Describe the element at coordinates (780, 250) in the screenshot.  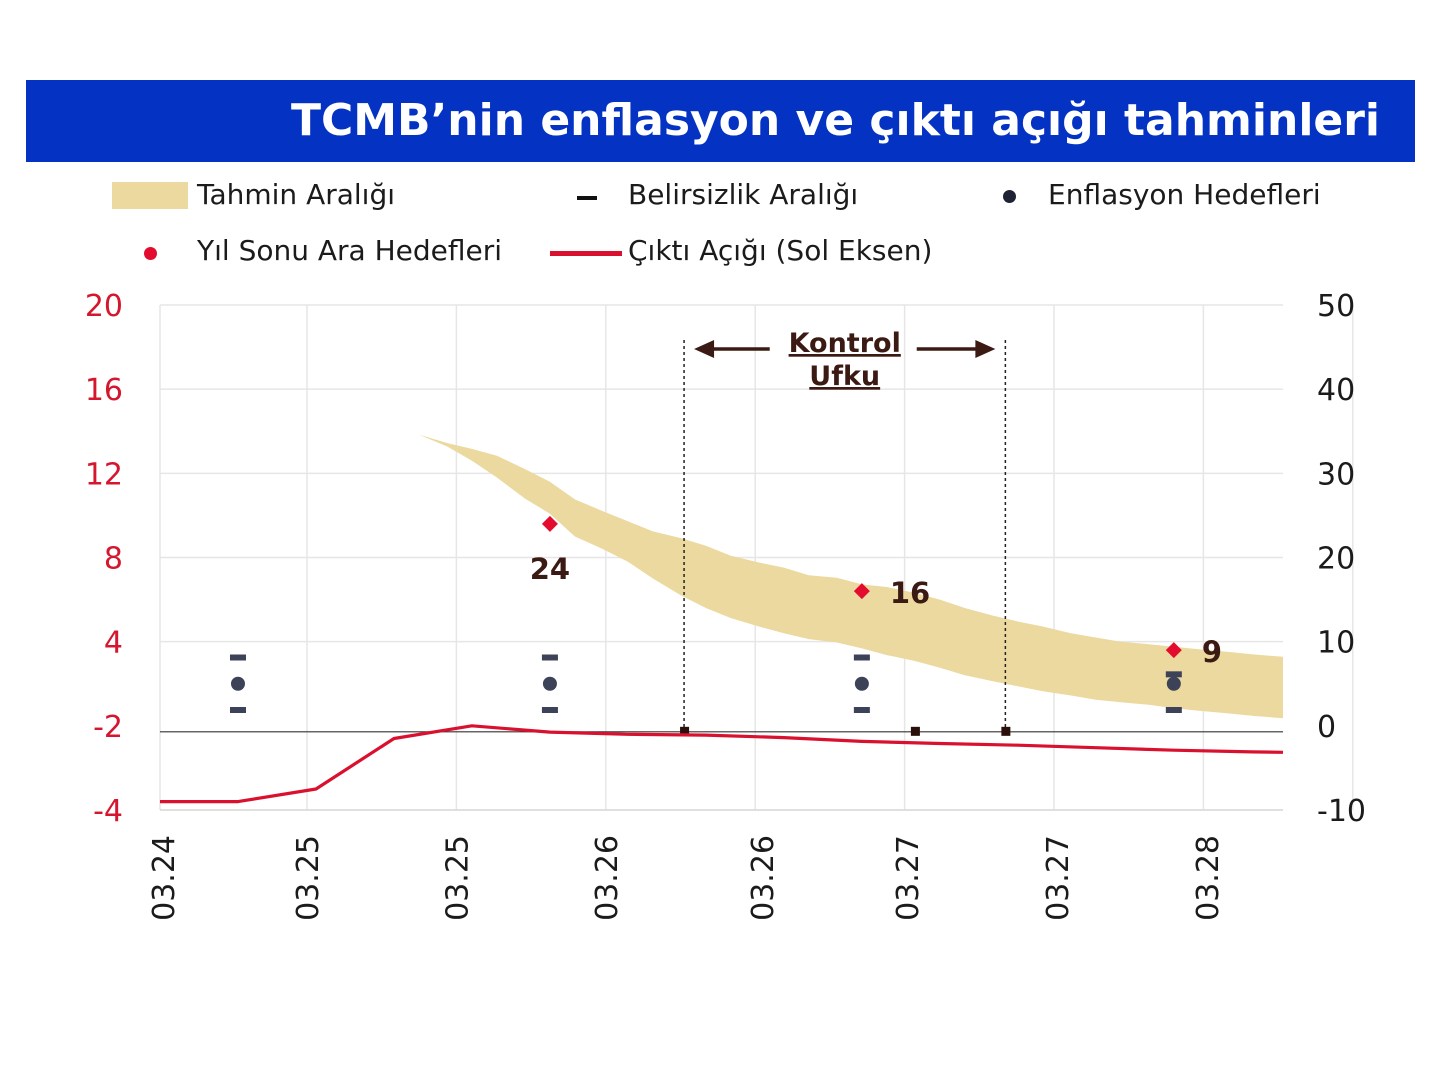
I see `legend-output-gap-label: Çıktı Açığı (Sol Eksen)` at that location.